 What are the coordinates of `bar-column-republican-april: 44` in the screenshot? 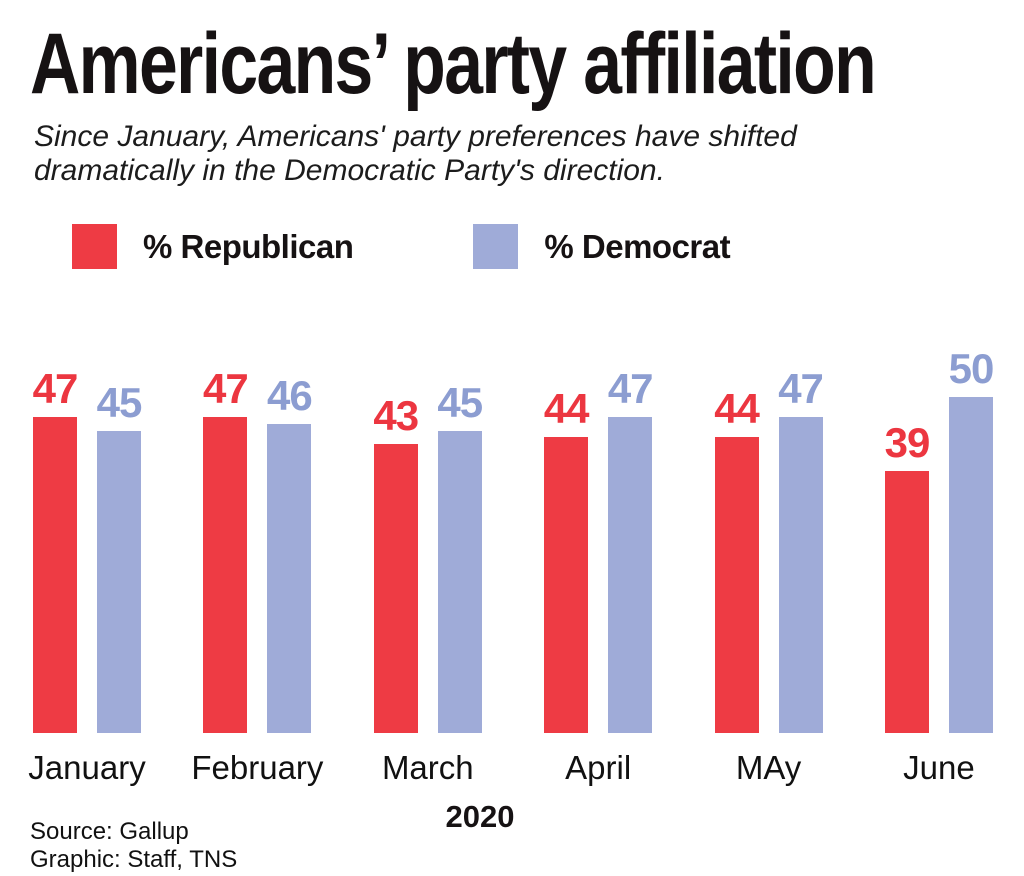 It's located at (566, 559).